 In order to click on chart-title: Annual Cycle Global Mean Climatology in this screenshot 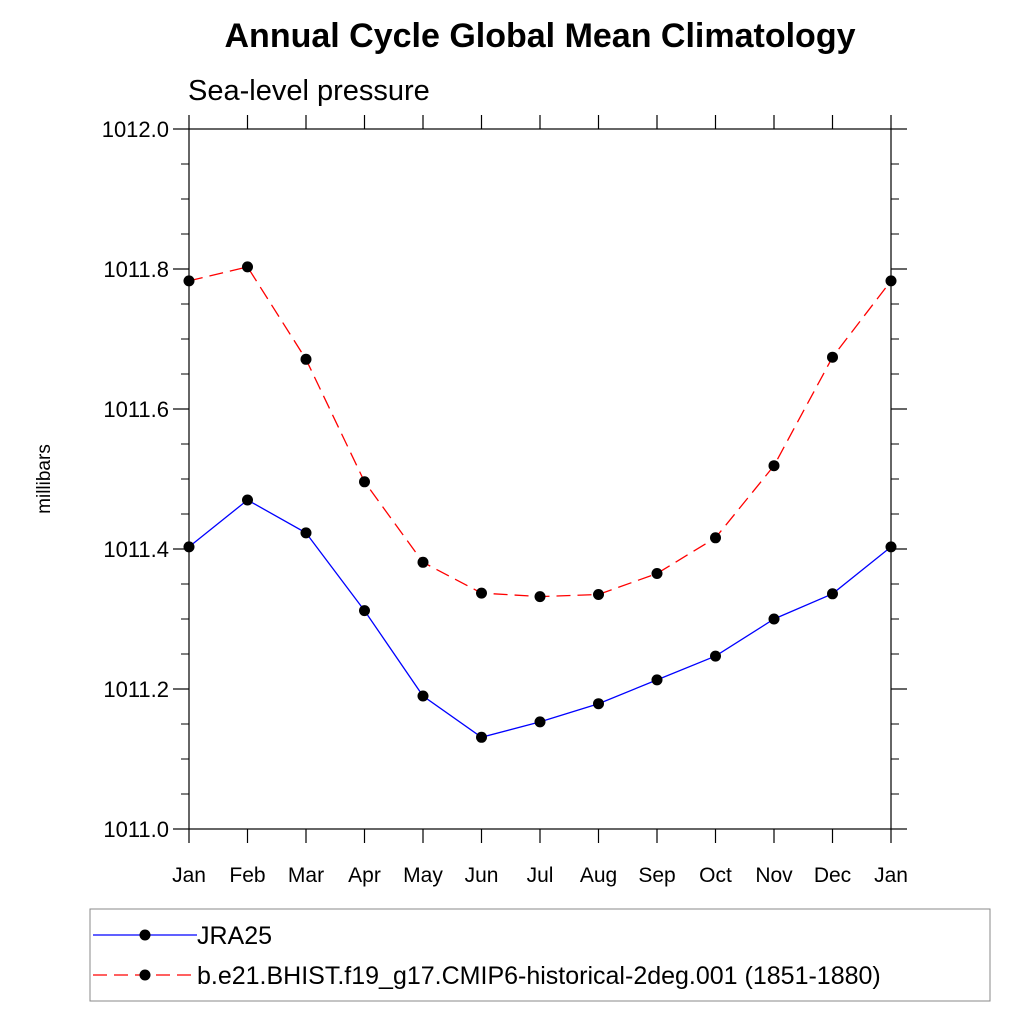, I will do `click(540, 36)`.